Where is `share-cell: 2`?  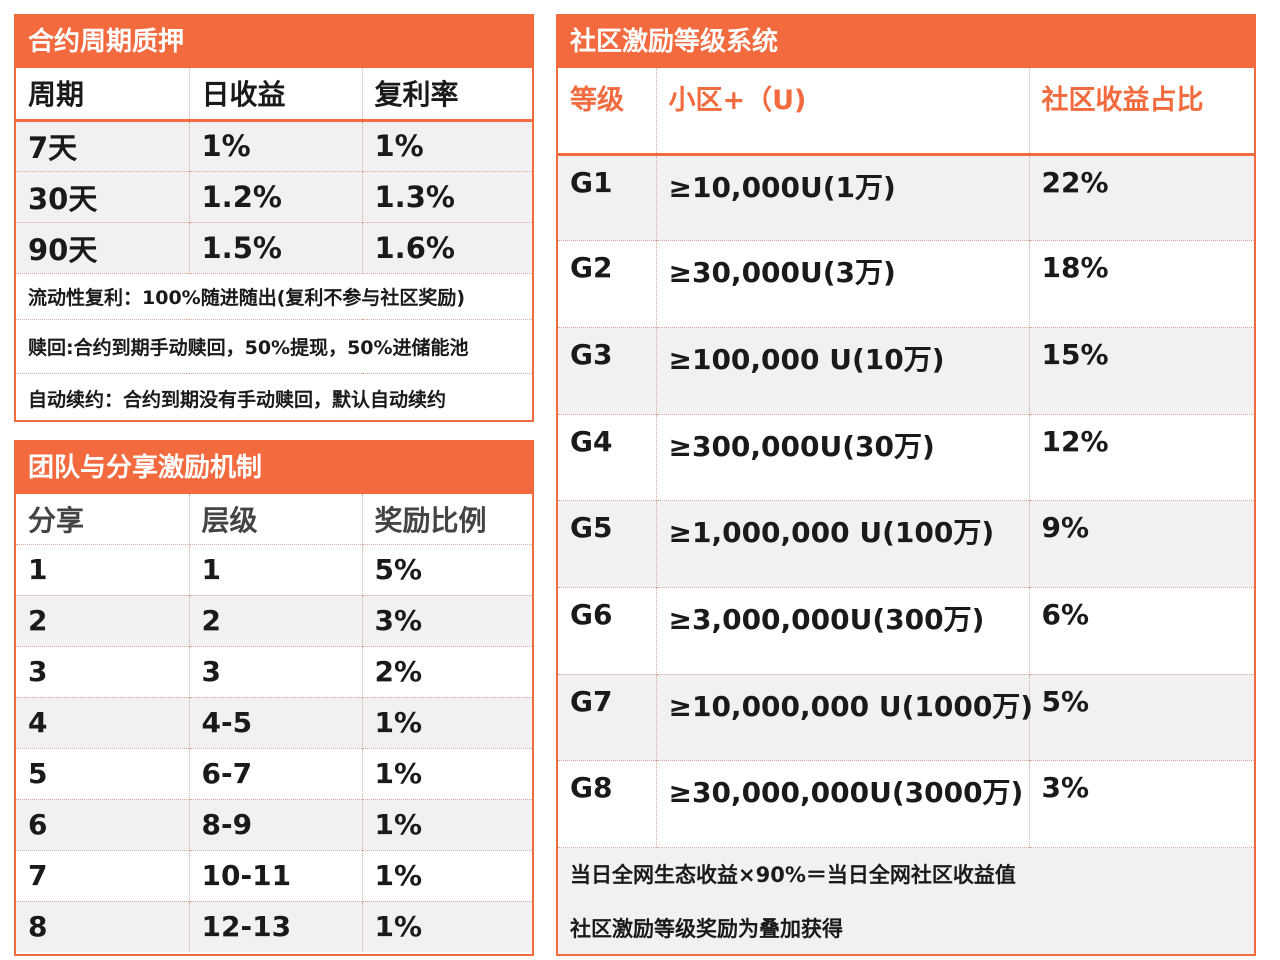 share-cell: 2 is located at coordinates (102, 620).